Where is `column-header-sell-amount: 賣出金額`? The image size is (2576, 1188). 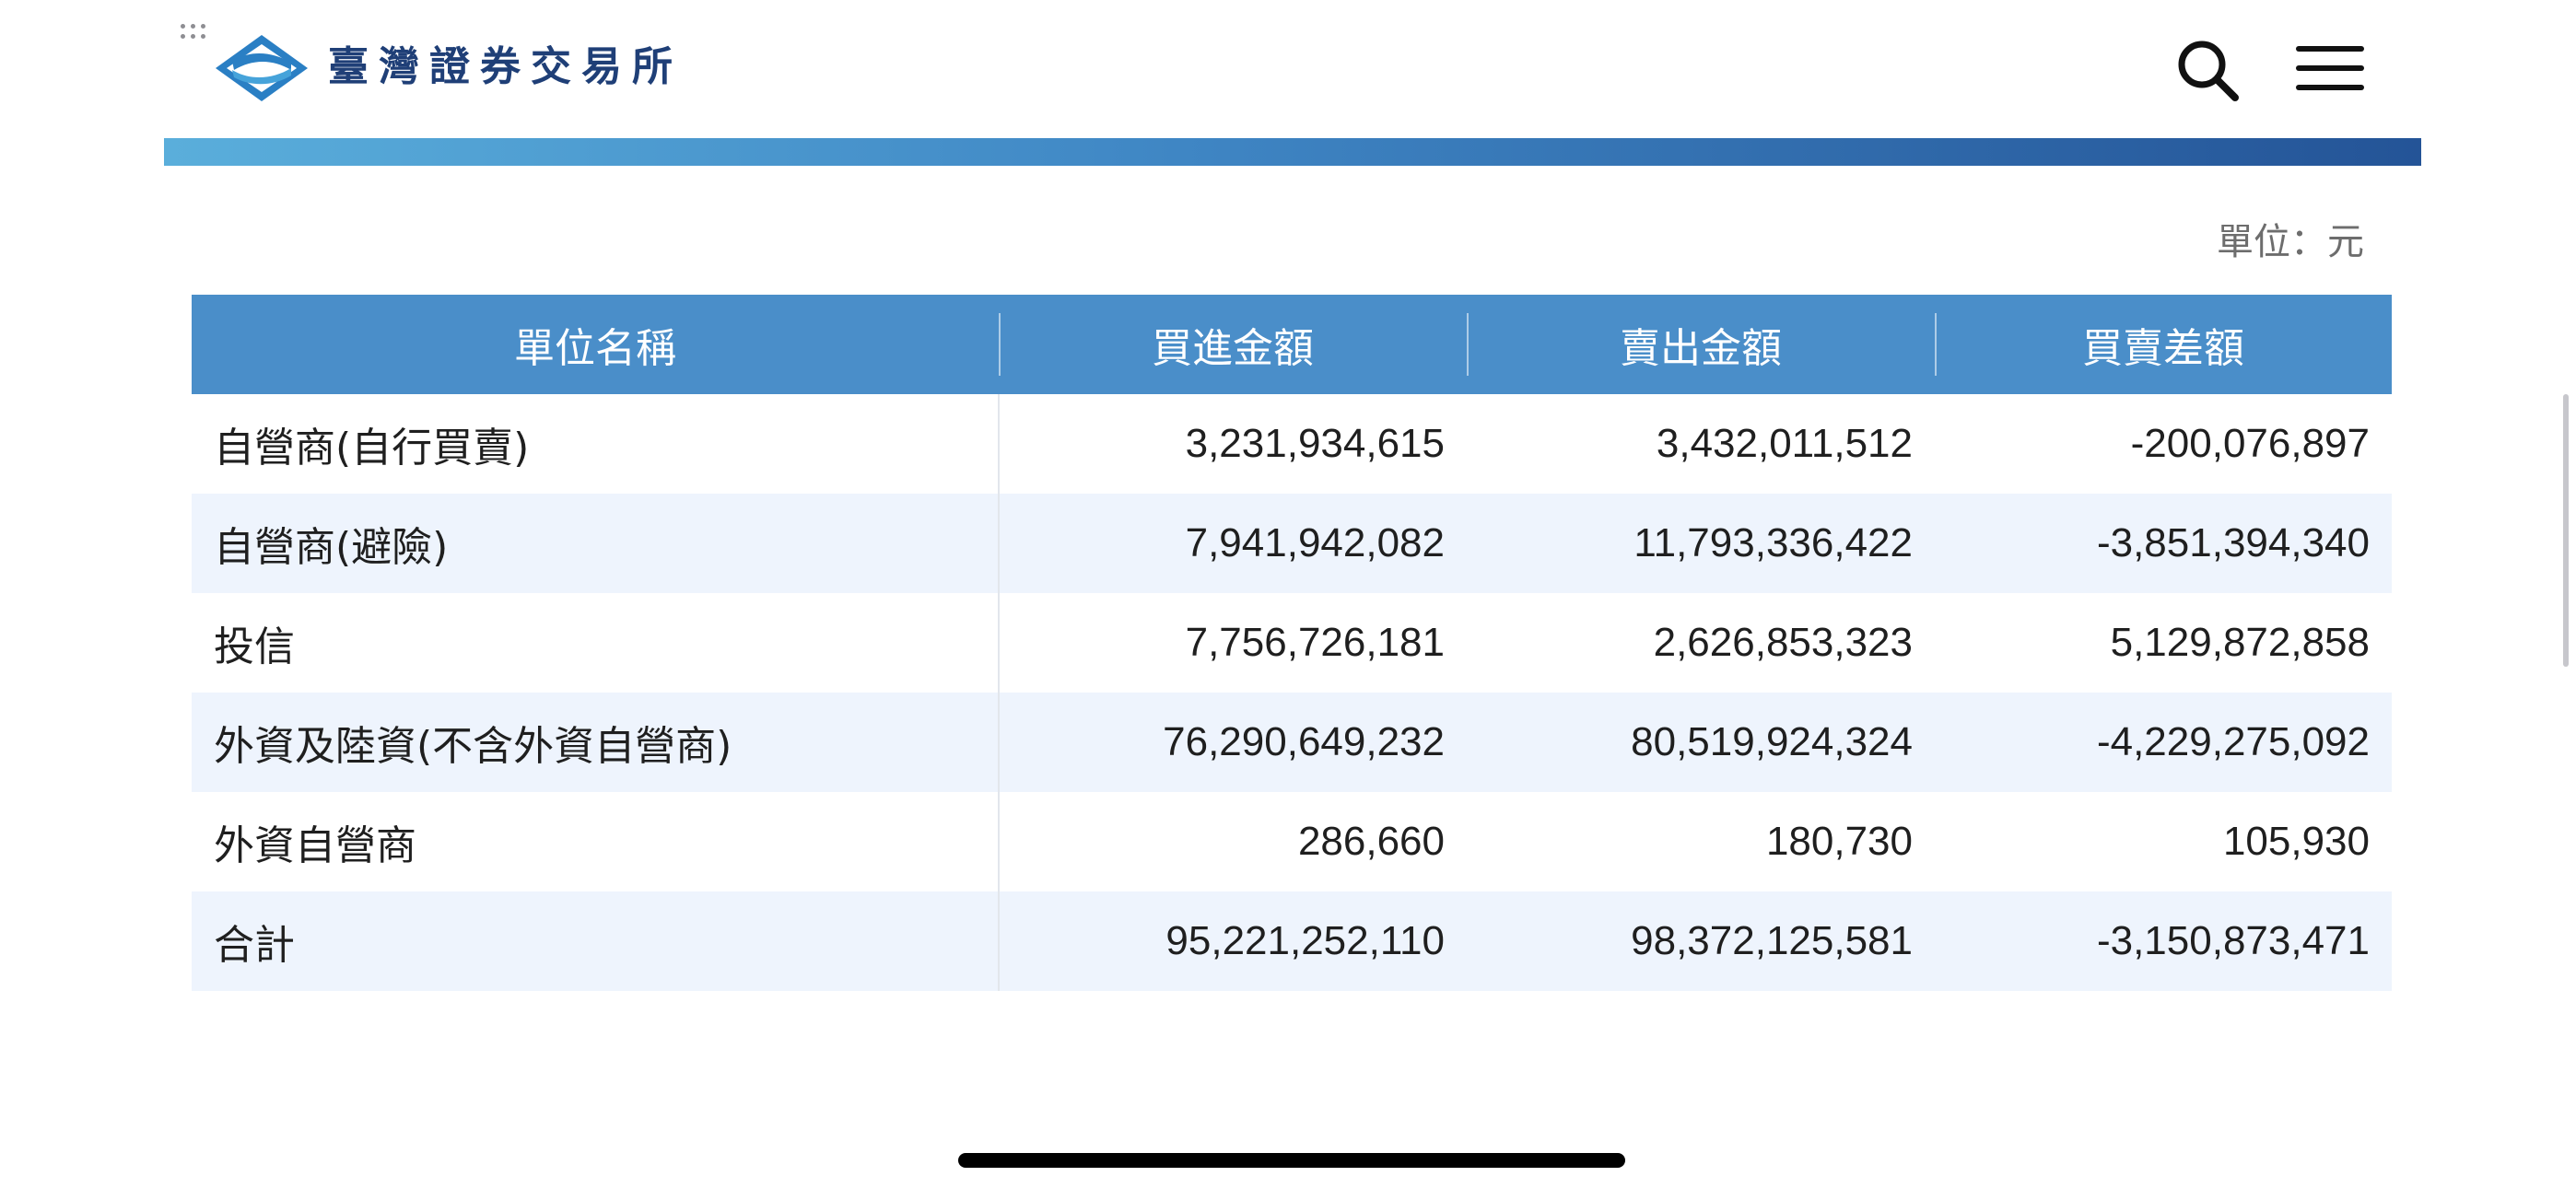 column-header-sell-amount: 賣出金額 is located at coordinates (1701, 344).